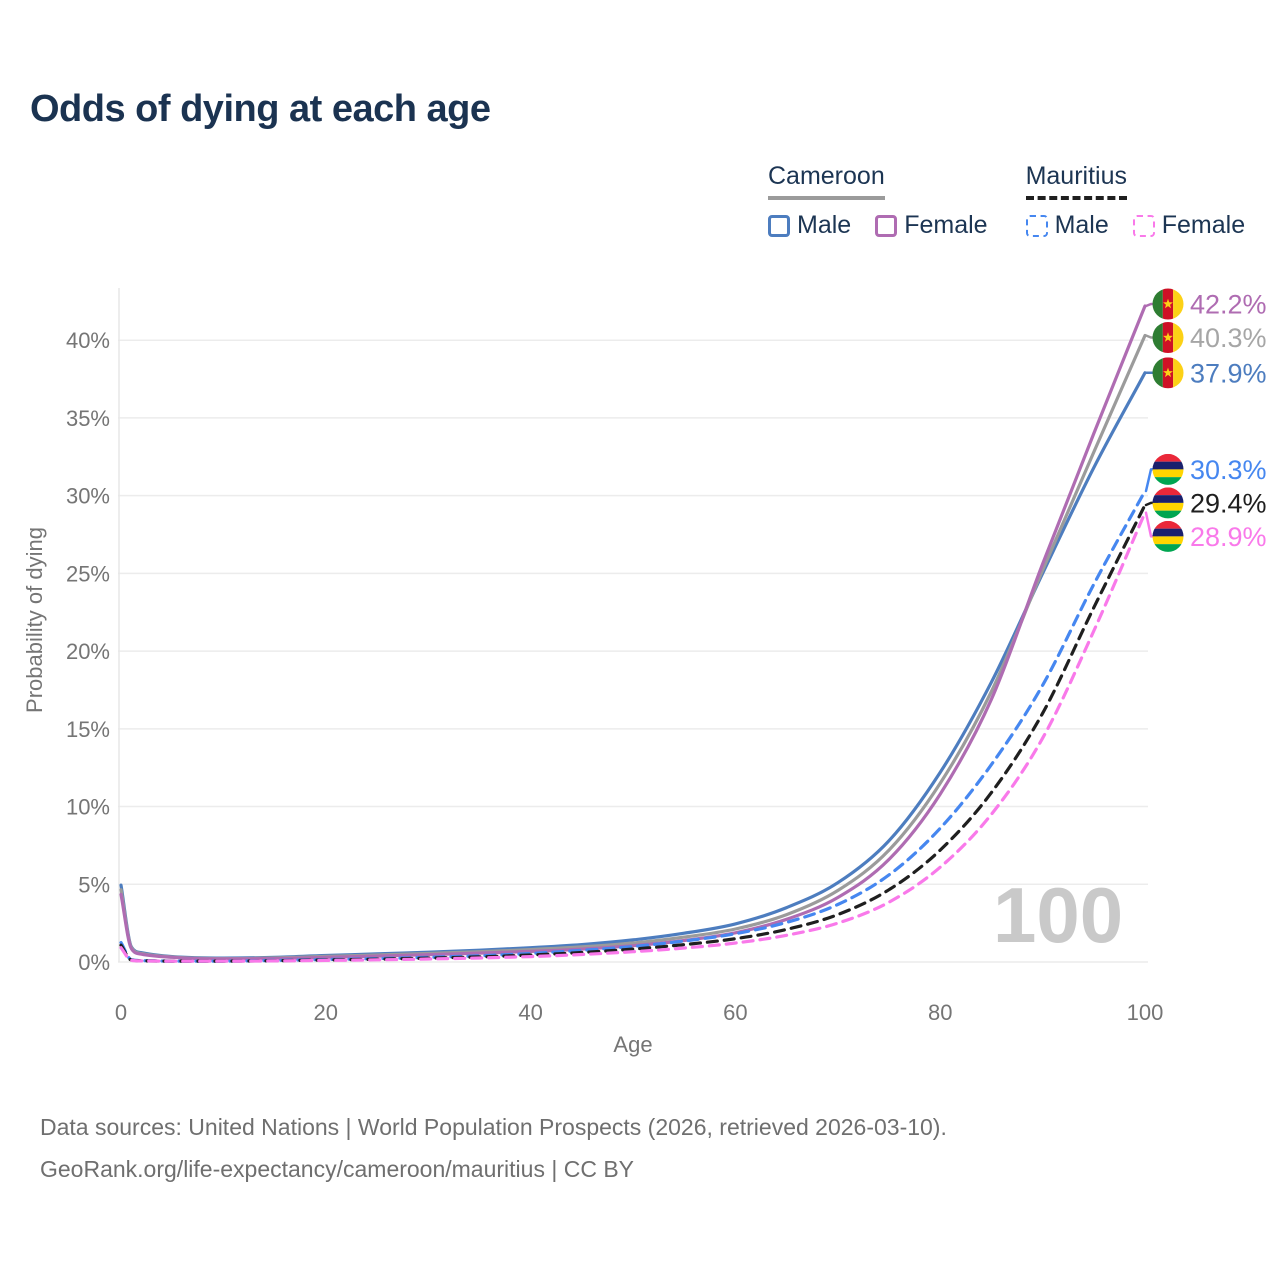 The height and width of the screenshot is (1280, 1280). Describe the element at coordinates (1228, 338) in the screenshot. I see `end-value-label-cameroon-both-sexes: 40.3%` at that location.